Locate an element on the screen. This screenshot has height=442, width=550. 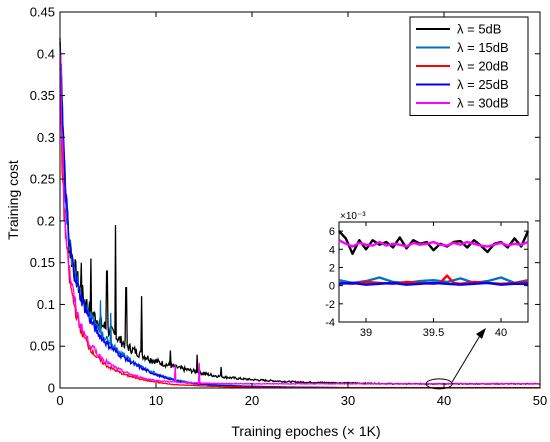
legend-label-1: λ = 15dB is located at coordinates (483, 47).